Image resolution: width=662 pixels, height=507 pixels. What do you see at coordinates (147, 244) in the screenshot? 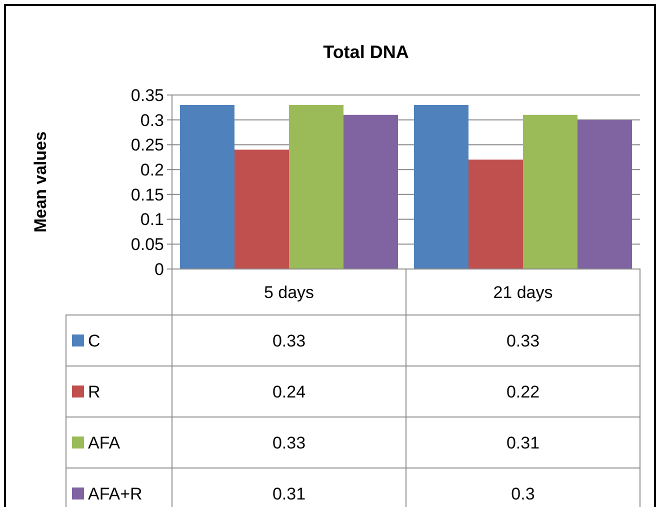
I see `y-tick-label: 0.05` at bounding box center [147, 244].